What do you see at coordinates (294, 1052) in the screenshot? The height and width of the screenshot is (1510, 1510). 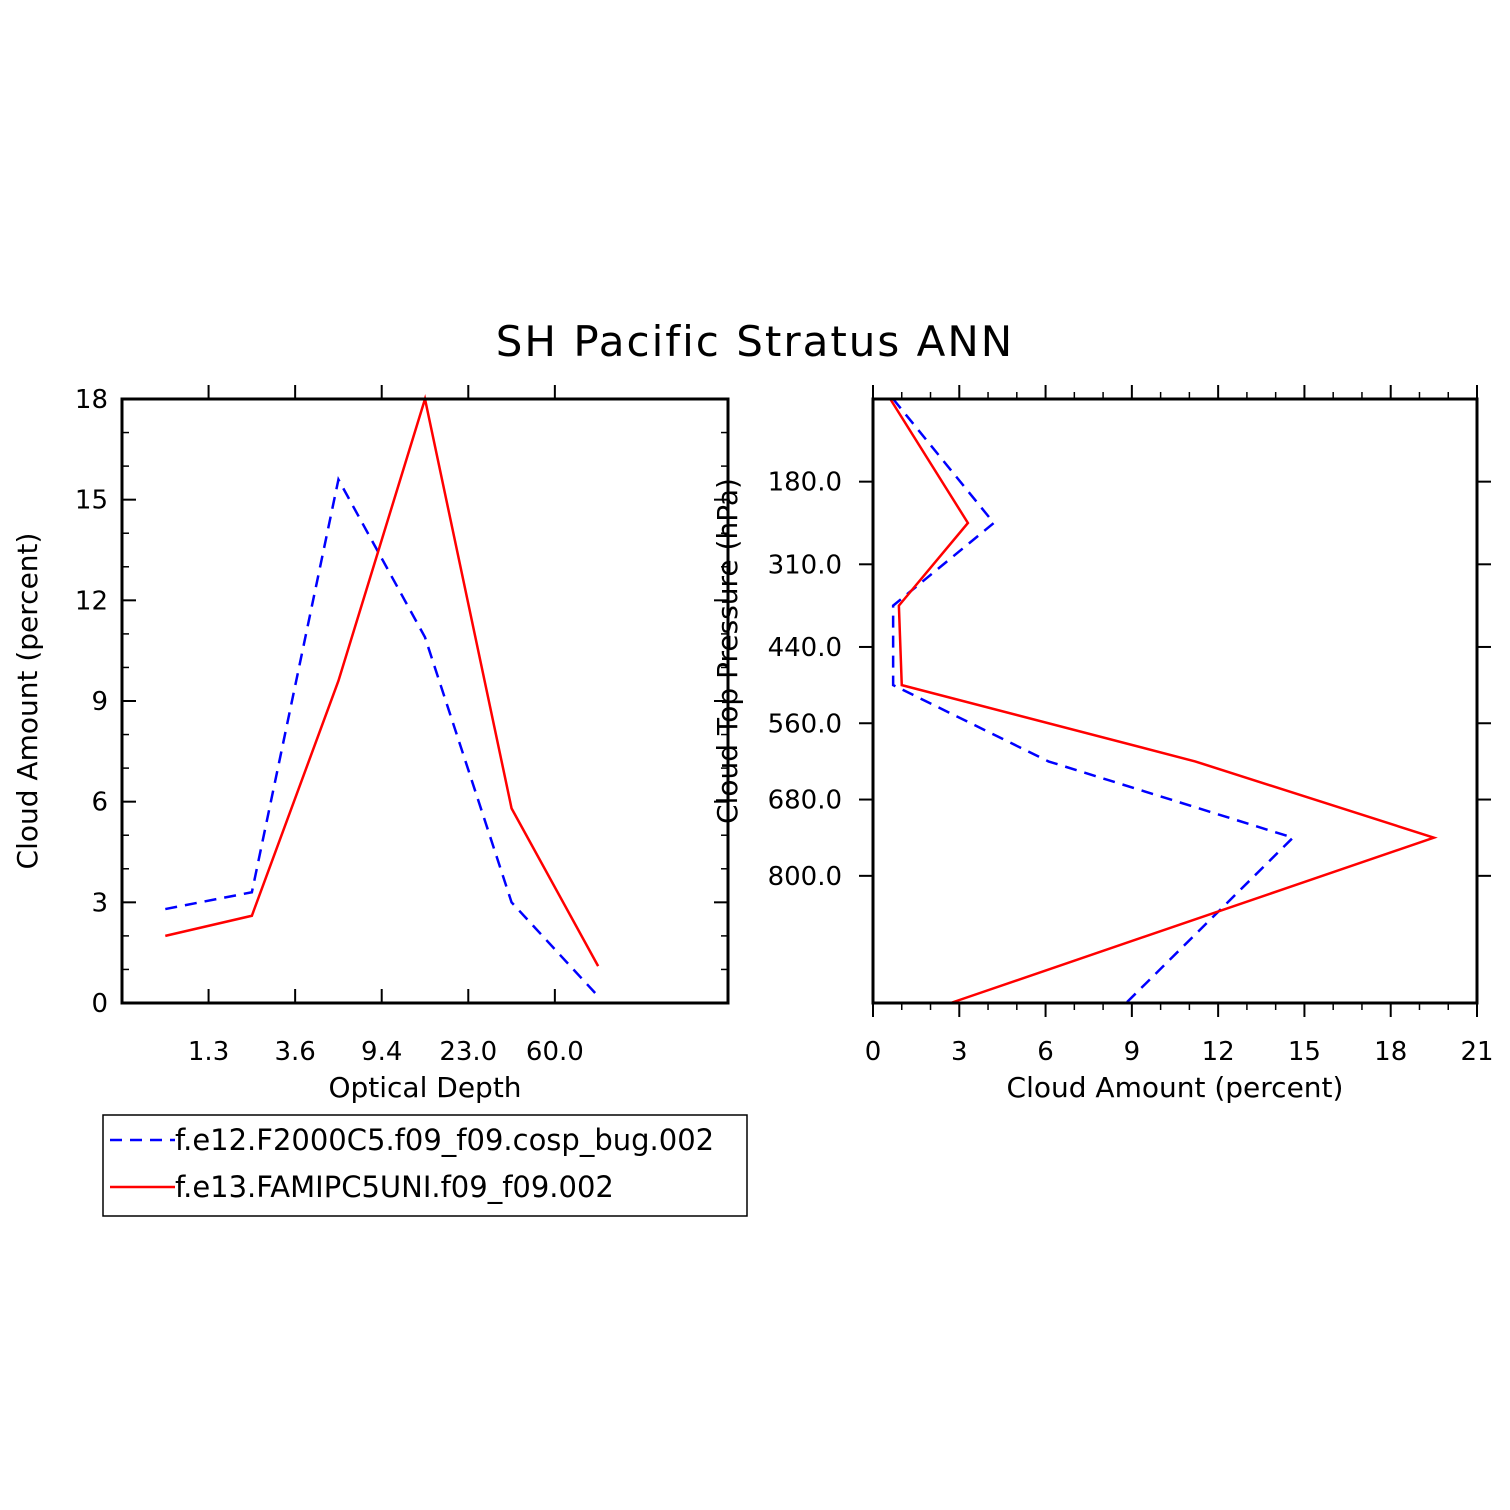 I see `x-tick-label: 3.6` at bounding box center [294, 1052].